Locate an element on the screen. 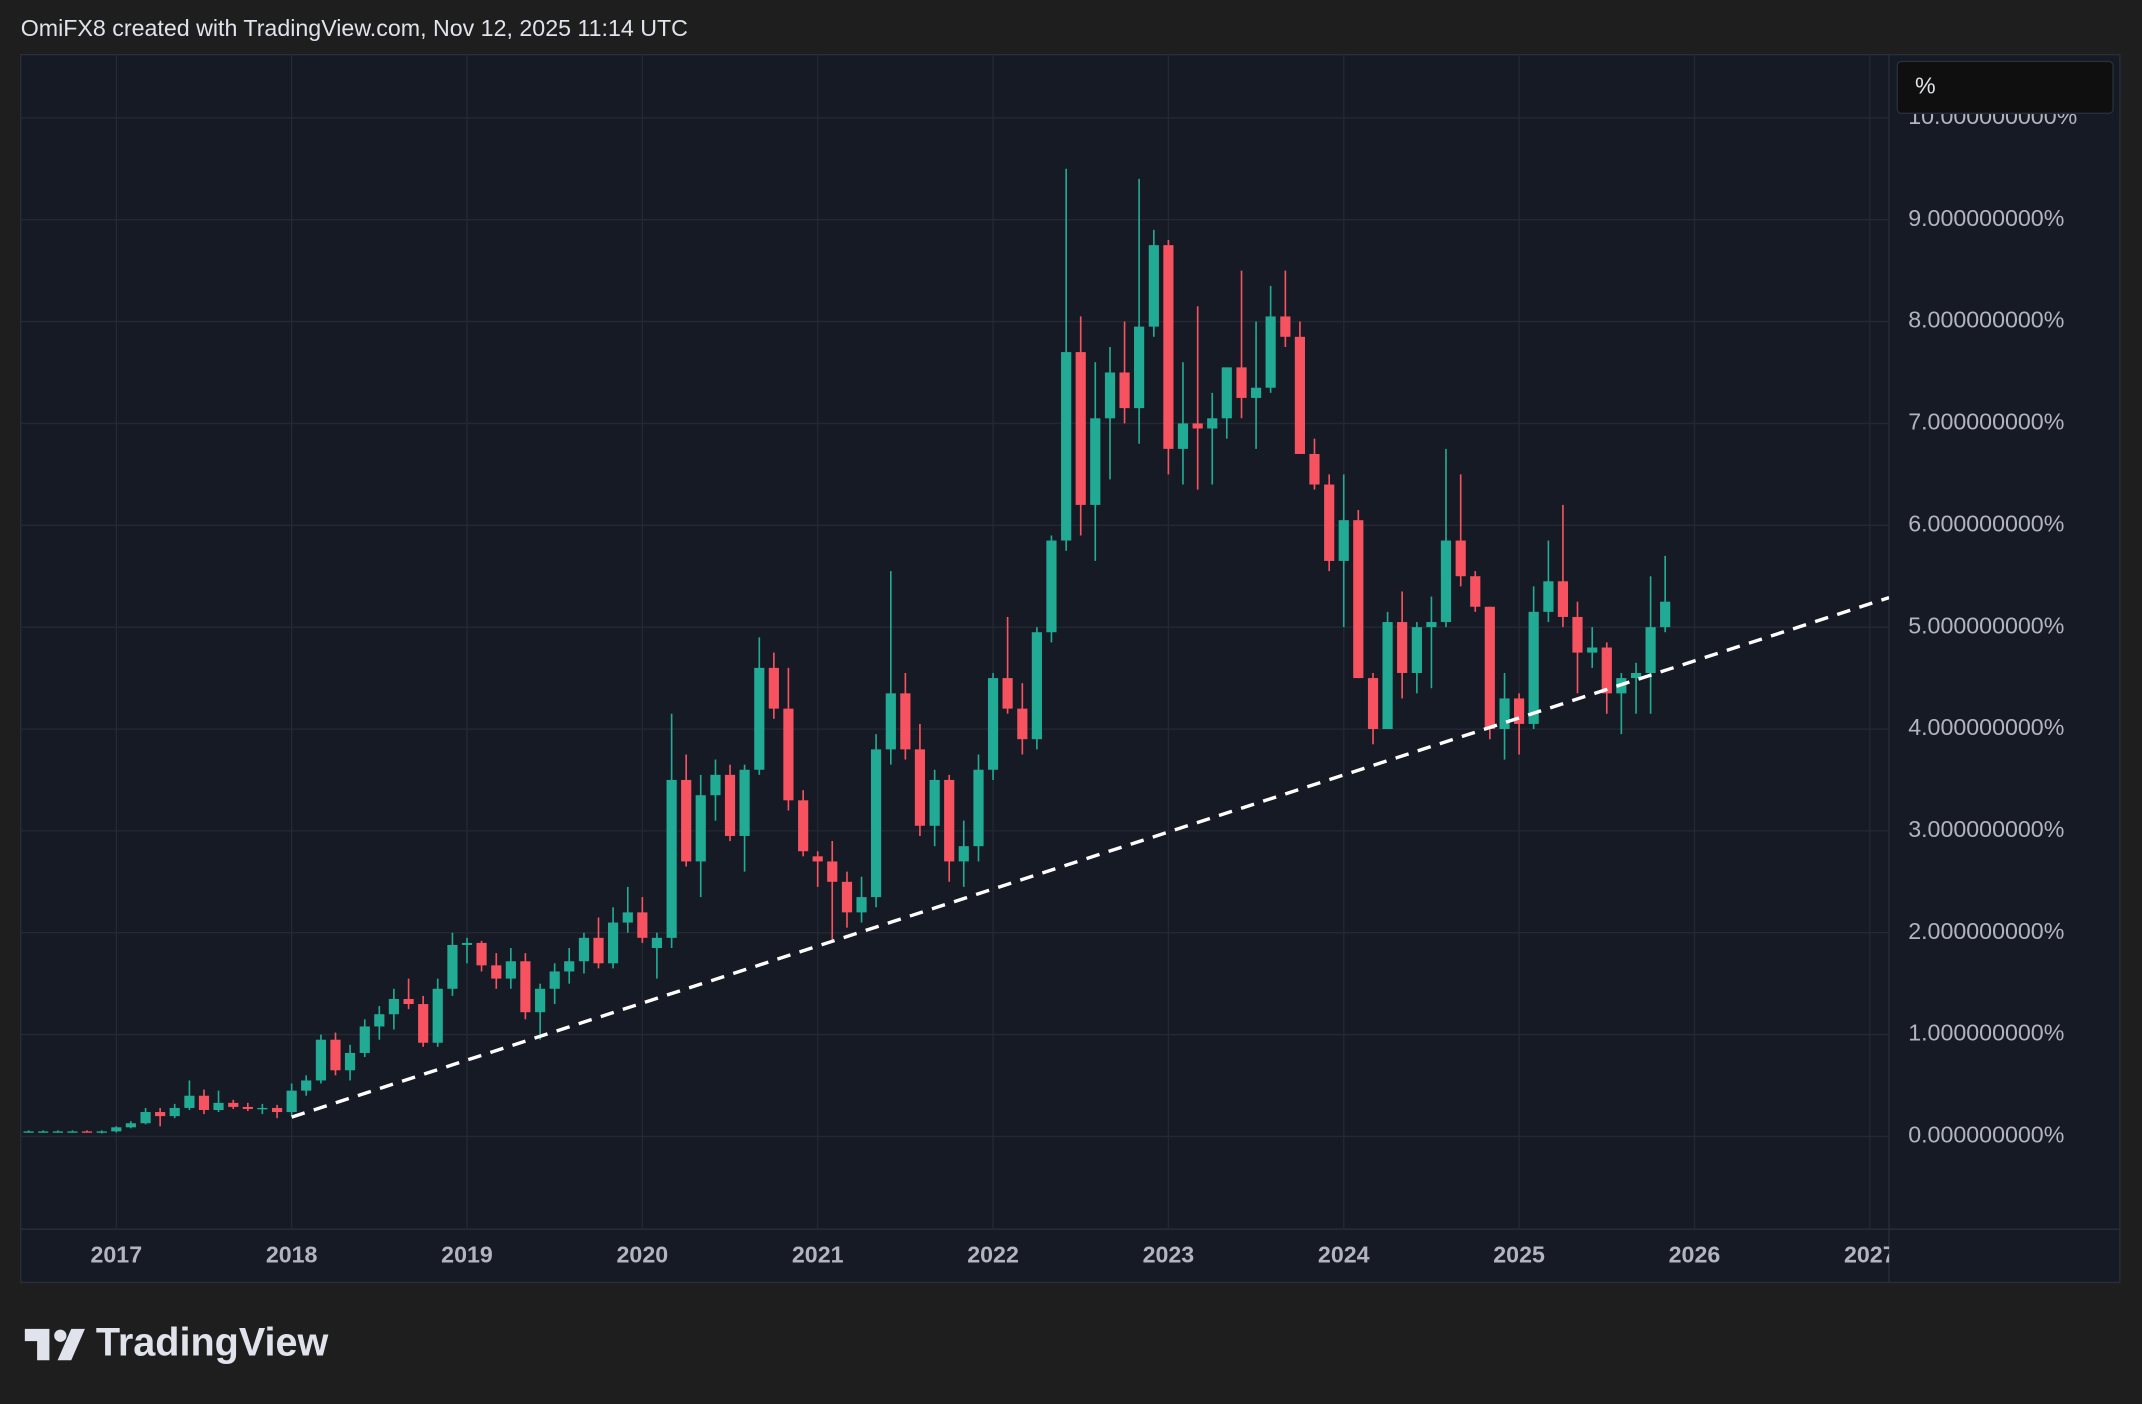  x-tick-label: 2023 is located at coordinates (1169, 1255).